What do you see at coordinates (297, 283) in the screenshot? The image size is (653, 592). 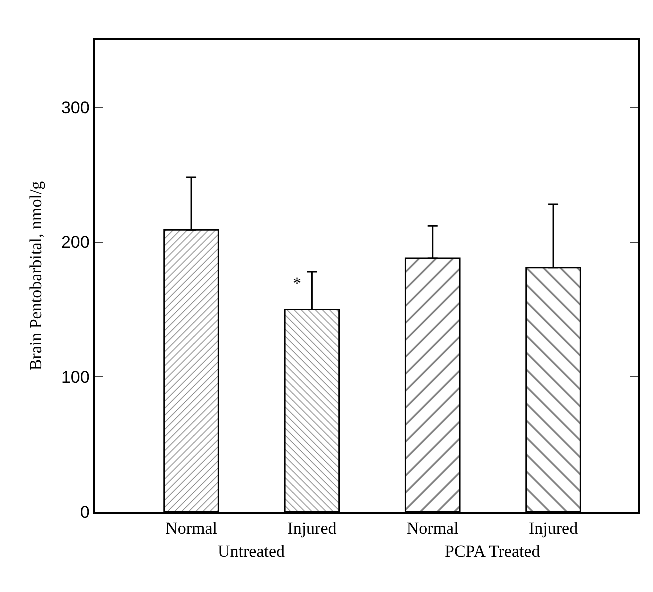 I see `annotation: *` at bounding box center [297, 283].